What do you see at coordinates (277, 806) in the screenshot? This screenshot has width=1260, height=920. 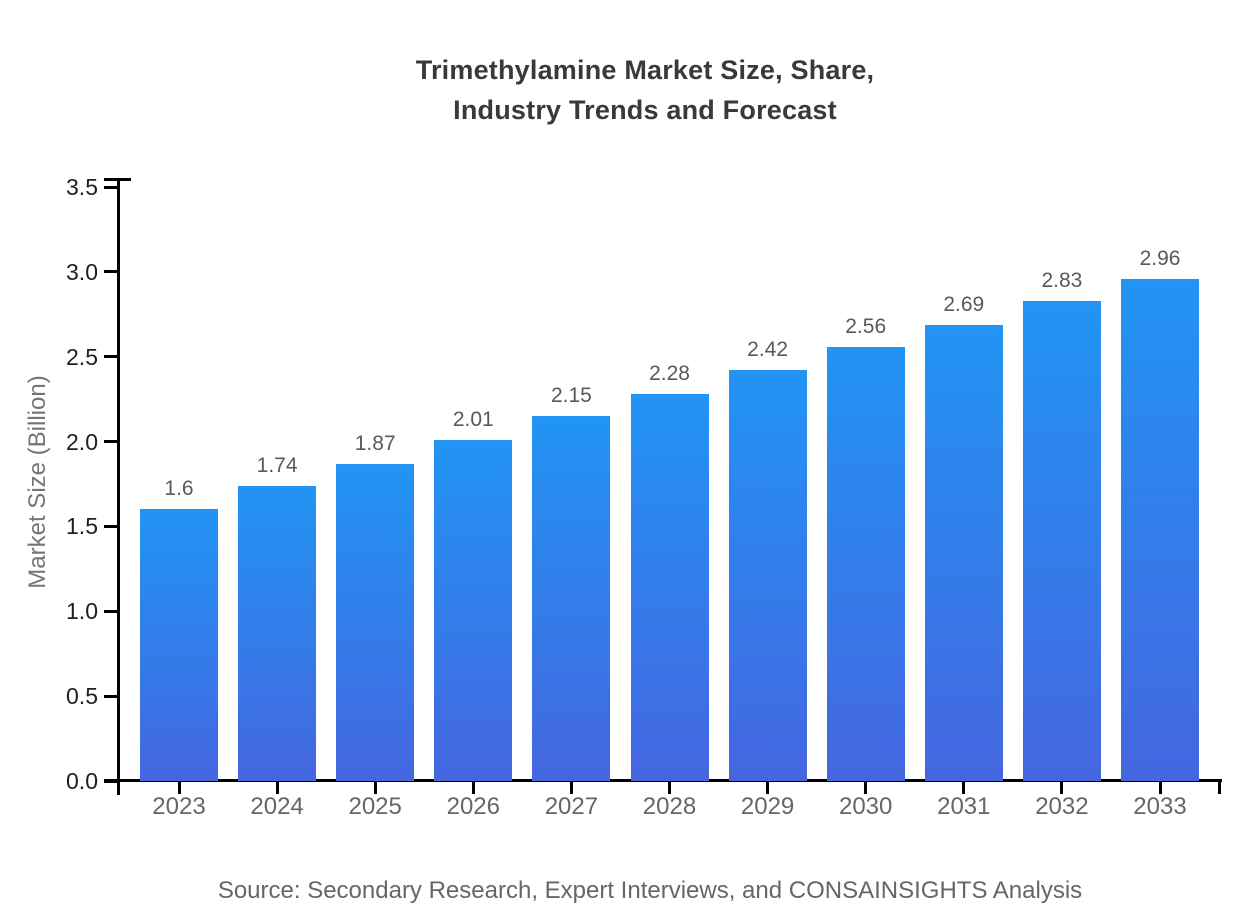 I see `x-tick-label: 2024` at bounding box center [277, 806].